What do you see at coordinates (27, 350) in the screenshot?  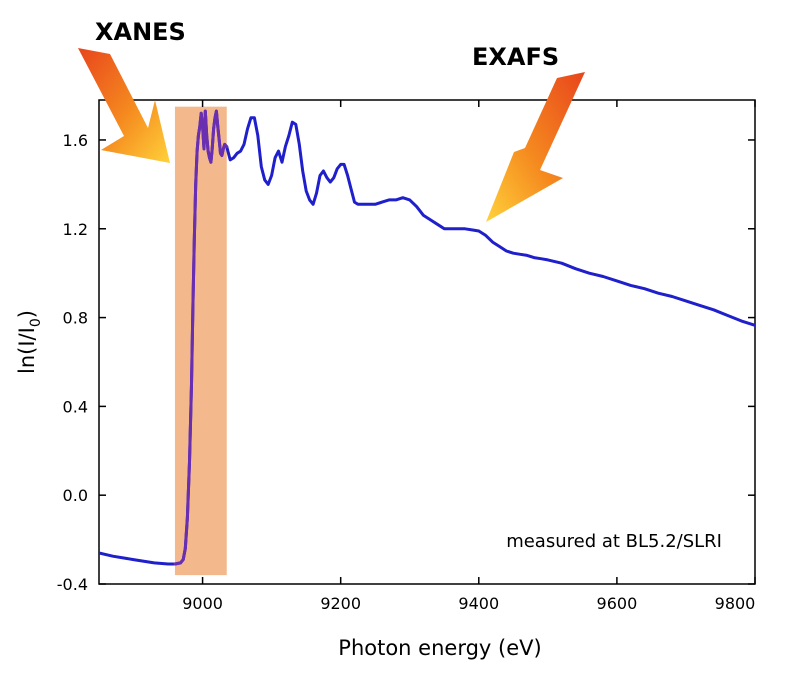 I see `y-axis-title-main: ln(I/I` at bounding box center [27, 350].